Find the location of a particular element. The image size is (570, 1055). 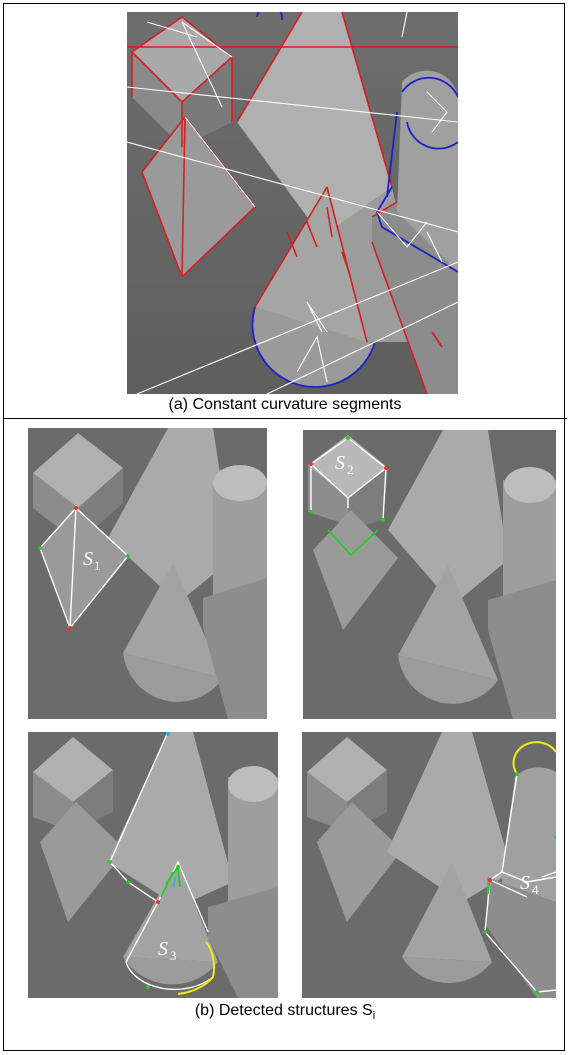

scene-b1: S 1 is located at coordinates (147, 573).